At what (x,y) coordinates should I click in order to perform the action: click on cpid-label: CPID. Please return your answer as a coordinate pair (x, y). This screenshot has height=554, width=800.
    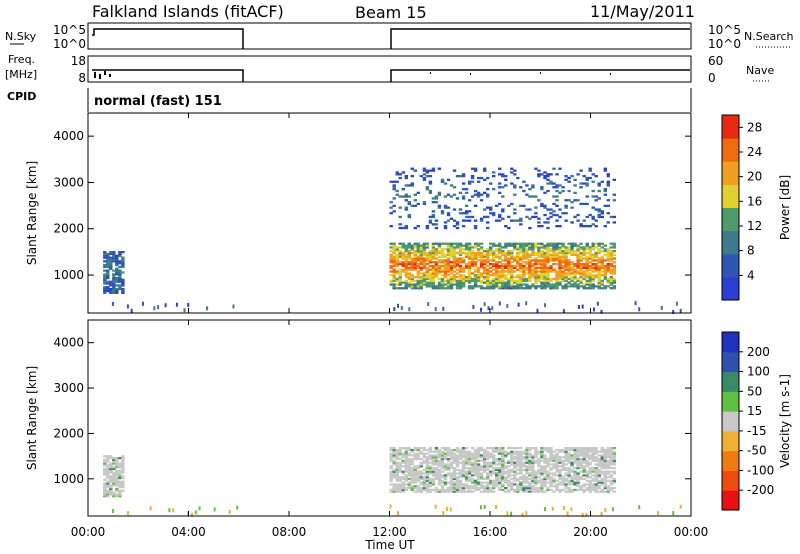
    Looking at the image, I should click on (21, 96).